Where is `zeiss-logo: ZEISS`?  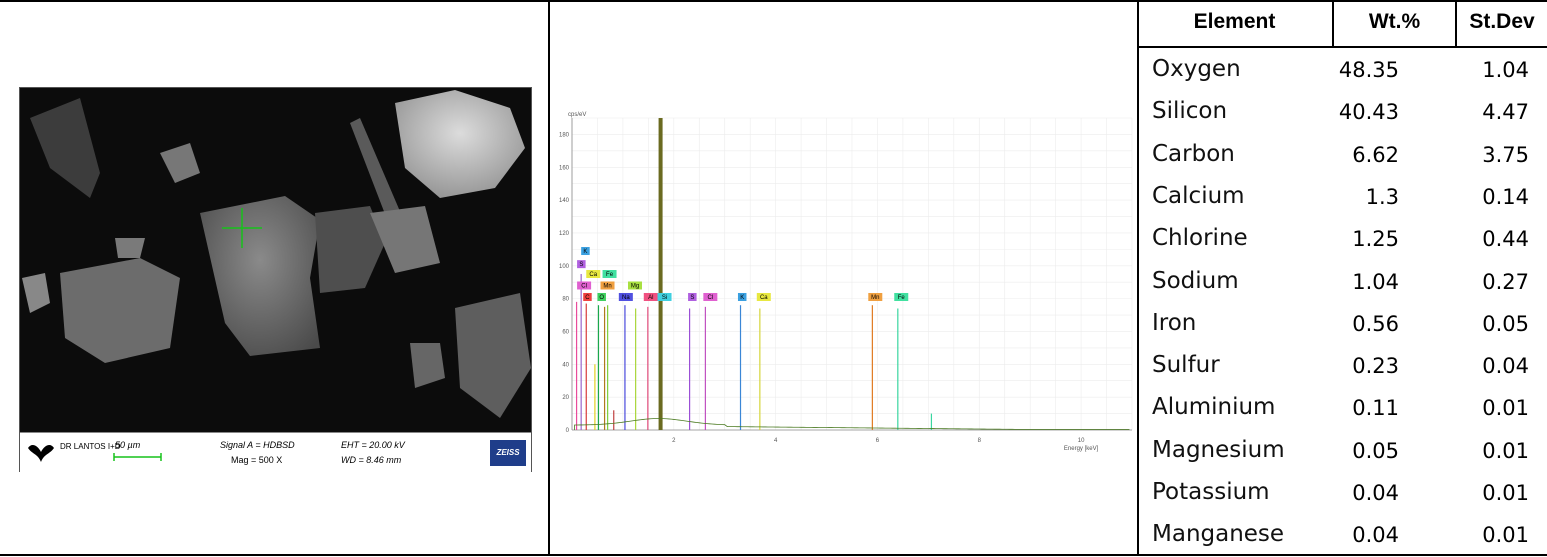
zeiss-logo: ZEISS is located at coordinates (508, 453).